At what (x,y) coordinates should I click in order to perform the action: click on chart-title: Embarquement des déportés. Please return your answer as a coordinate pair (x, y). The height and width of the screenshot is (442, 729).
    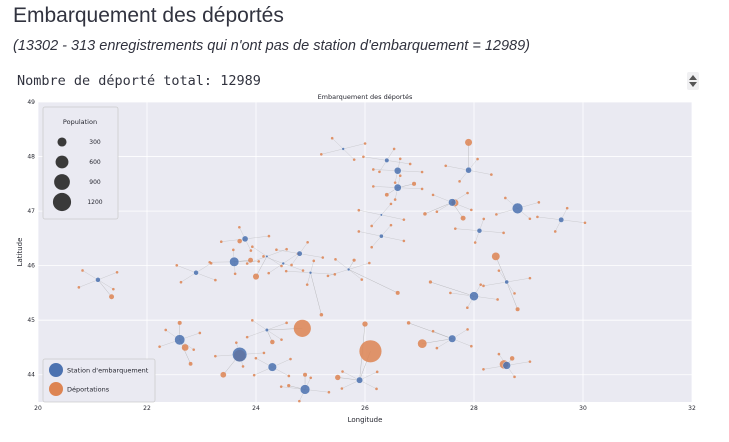
    Looking at the image, I should click on (365, 97).